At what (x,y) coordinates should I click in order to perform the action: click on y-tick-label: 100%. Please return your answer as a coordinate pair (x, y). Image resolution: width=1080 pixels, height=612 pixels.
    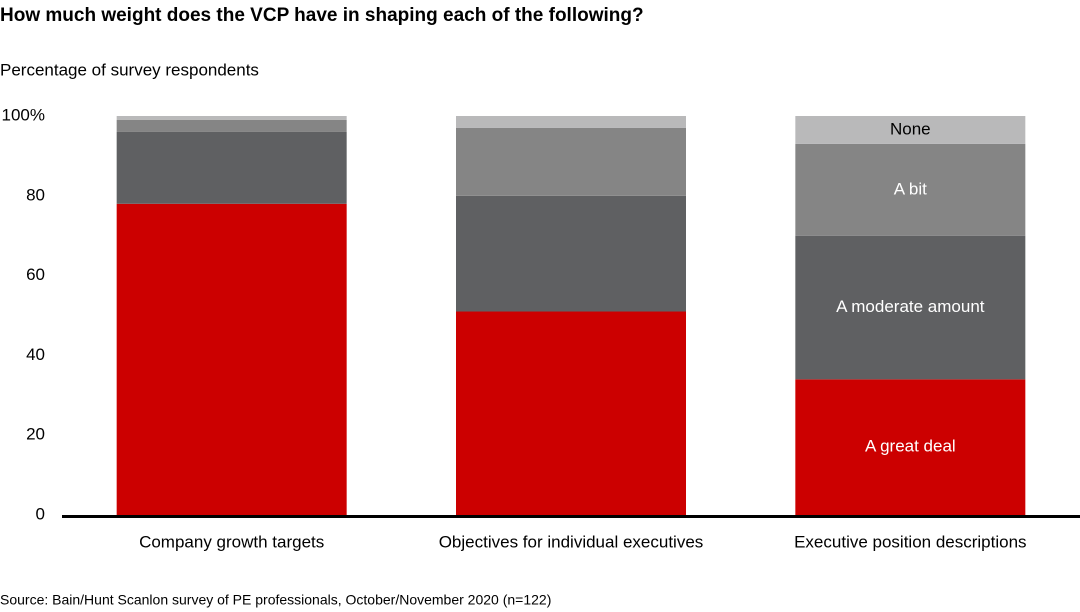
    Looking at the image, I should click on (23, 114).